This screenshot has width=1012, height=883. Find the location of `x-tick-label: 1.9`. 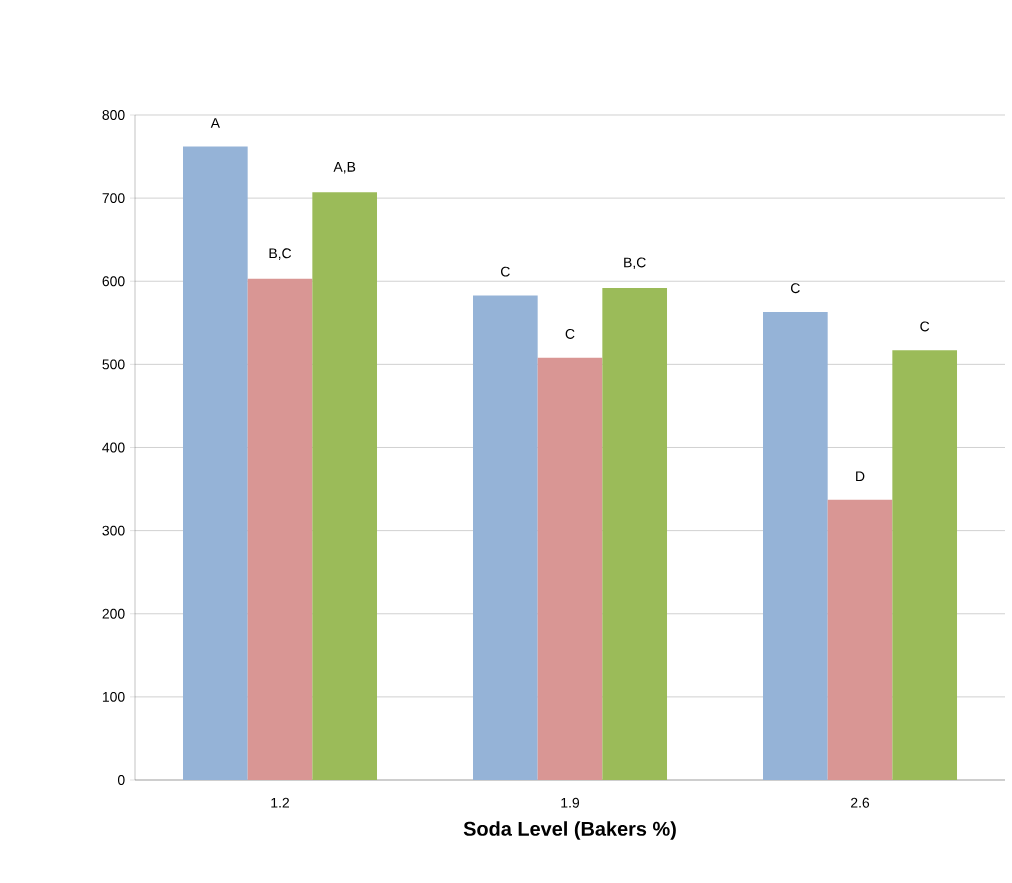

x-tick-label: 1.9 is located at coordinates (570, 802).